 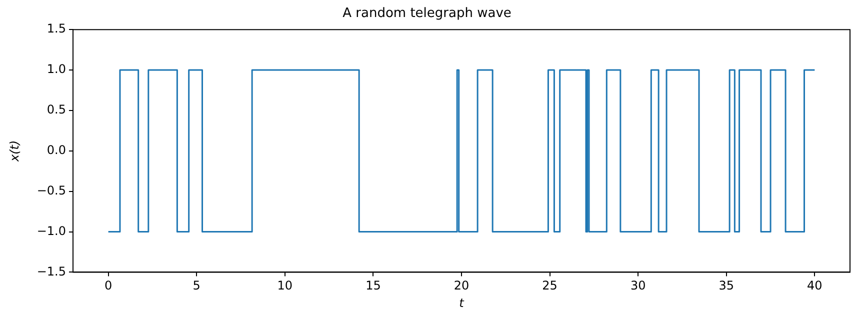 What do you see at coordinates (814, 285) in the screenshot?
I see `x-tick-label: 40` at bounding box center [814, 285].